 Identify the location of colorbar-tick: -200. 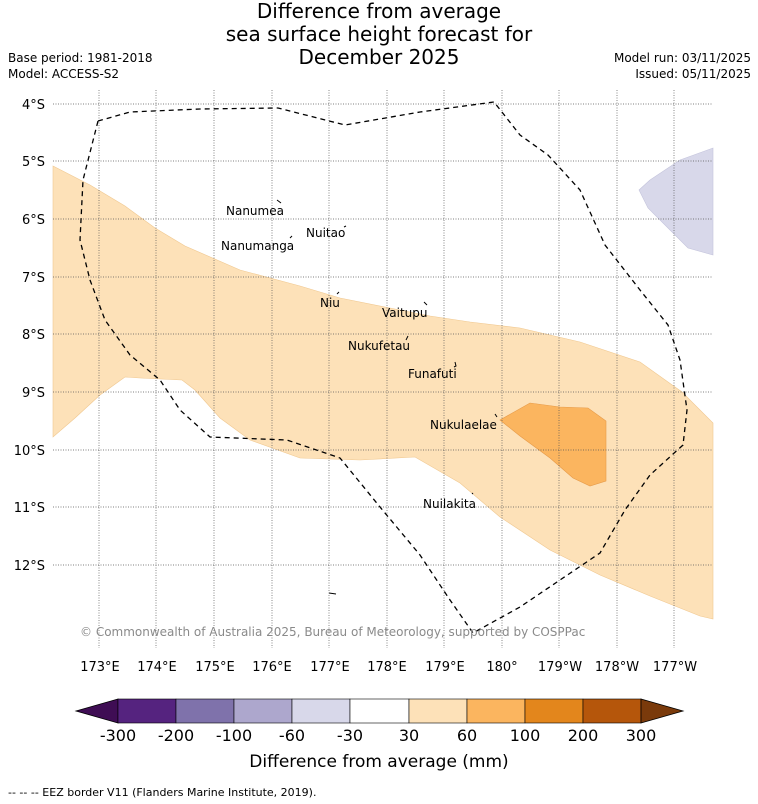
(176, 735).